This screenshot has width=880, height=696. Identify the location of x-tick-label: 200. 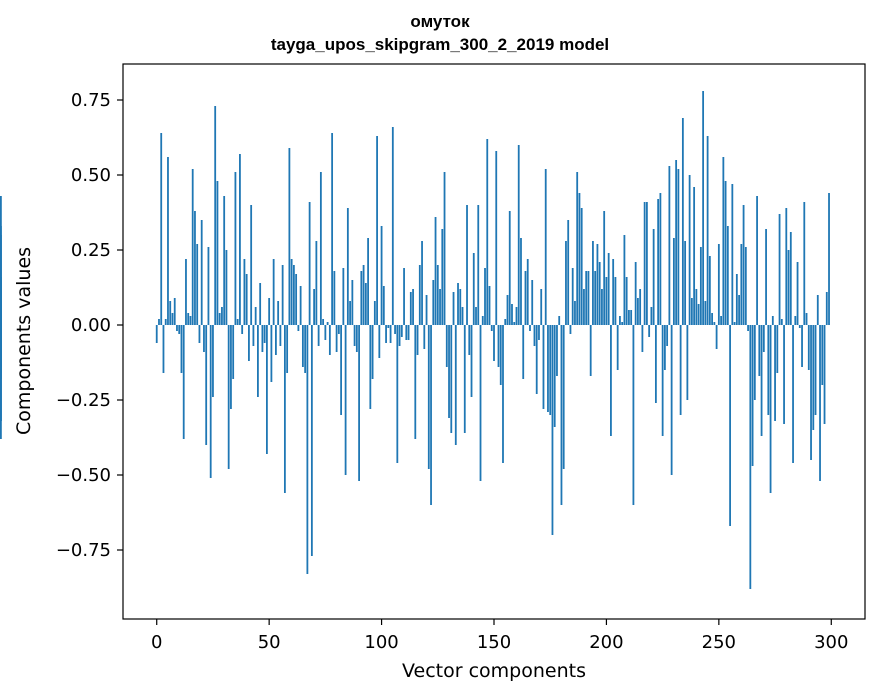
(606, 642).